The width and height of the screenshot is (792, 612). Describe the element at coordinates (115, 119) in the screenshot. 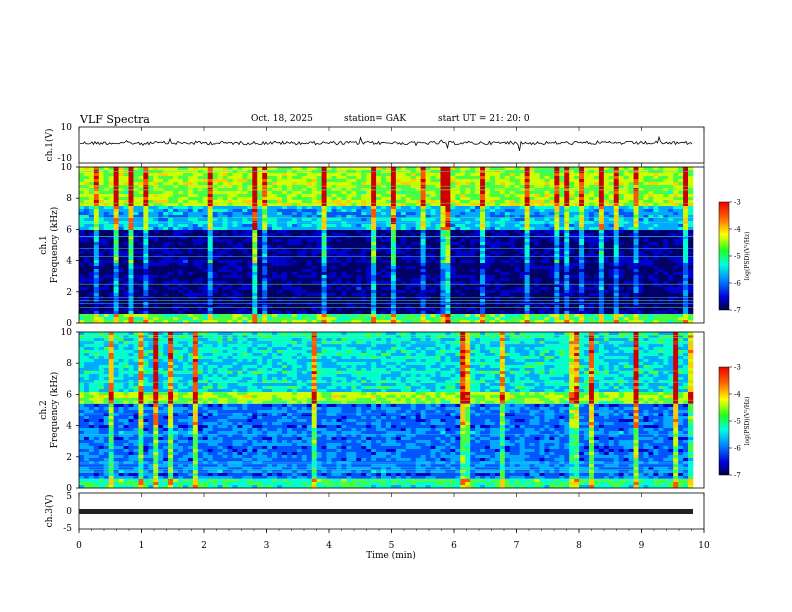

I see `figure-title: VLF Spectra` at that location.